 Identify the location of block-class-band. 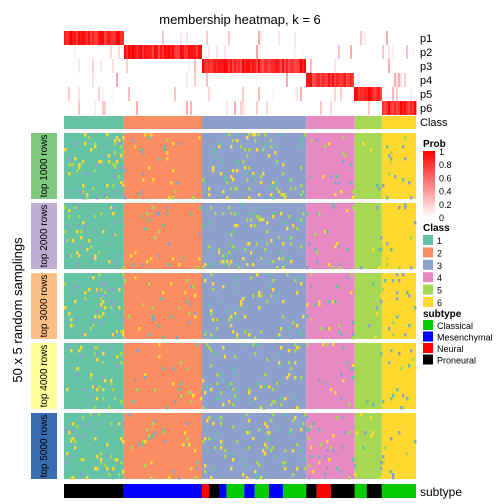
(398, 166).